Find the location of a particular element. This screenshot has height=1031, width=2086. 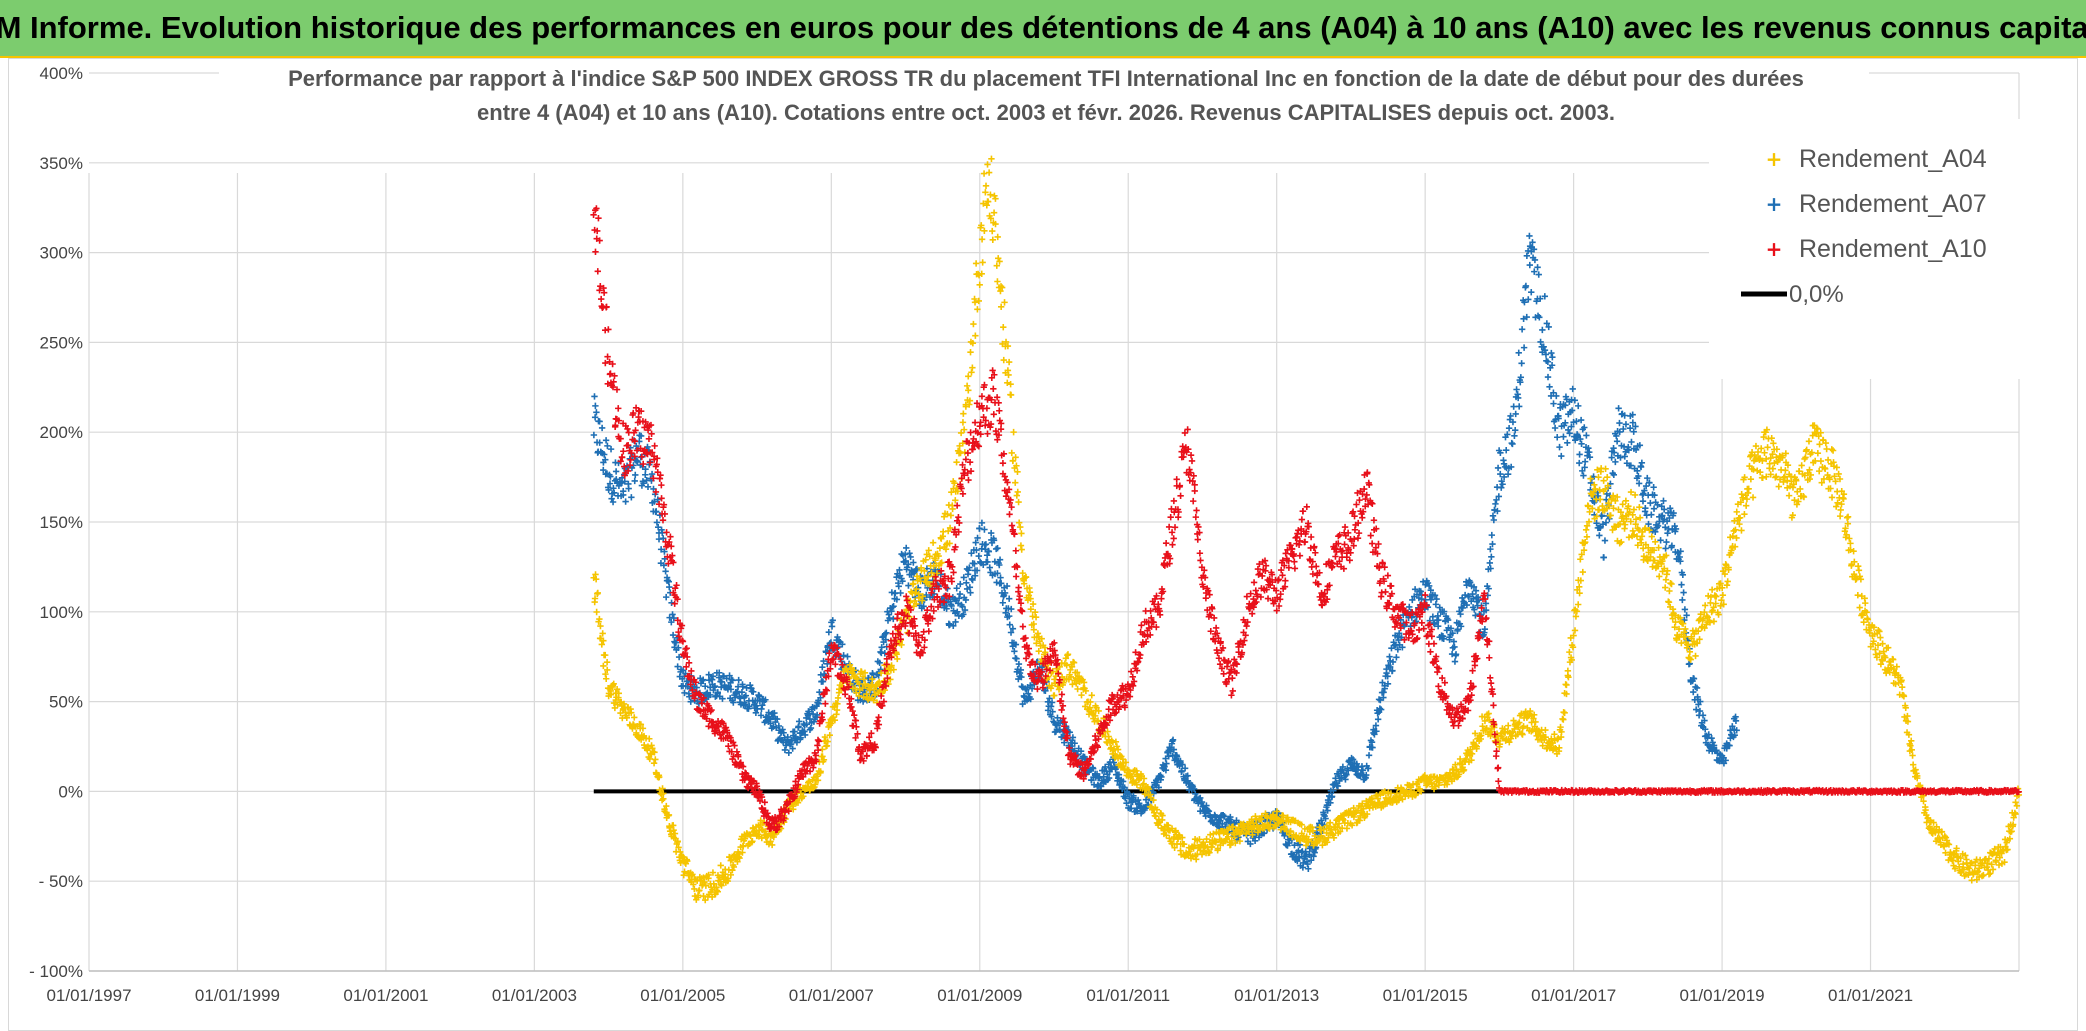

x-tick-label: 01/01/1997 is located at coordinates (88, 995).